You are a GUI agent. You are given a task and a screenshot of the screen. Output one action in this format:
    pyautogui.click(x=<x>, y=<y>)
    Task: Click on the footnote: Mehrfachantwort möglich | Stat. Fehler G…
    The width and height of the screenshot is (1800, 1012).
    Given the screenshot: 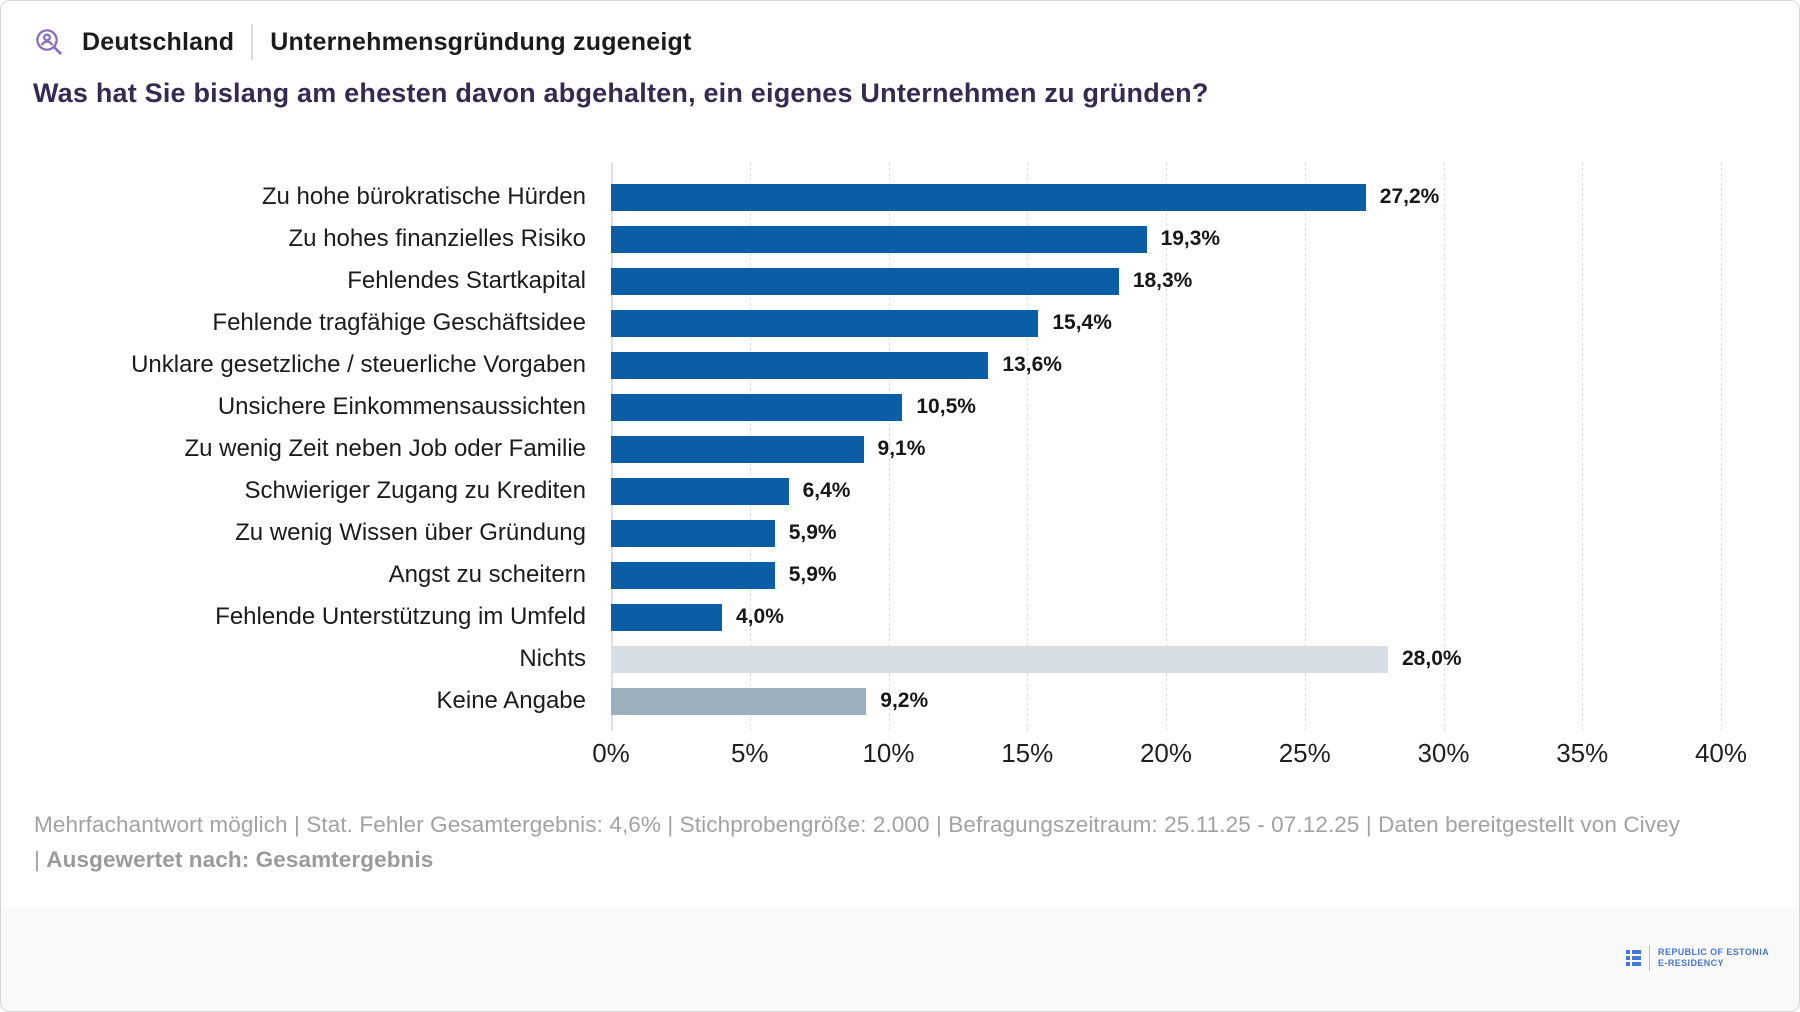 What is the action you would take?
    pyautogui.click(x=896, y=842)
    